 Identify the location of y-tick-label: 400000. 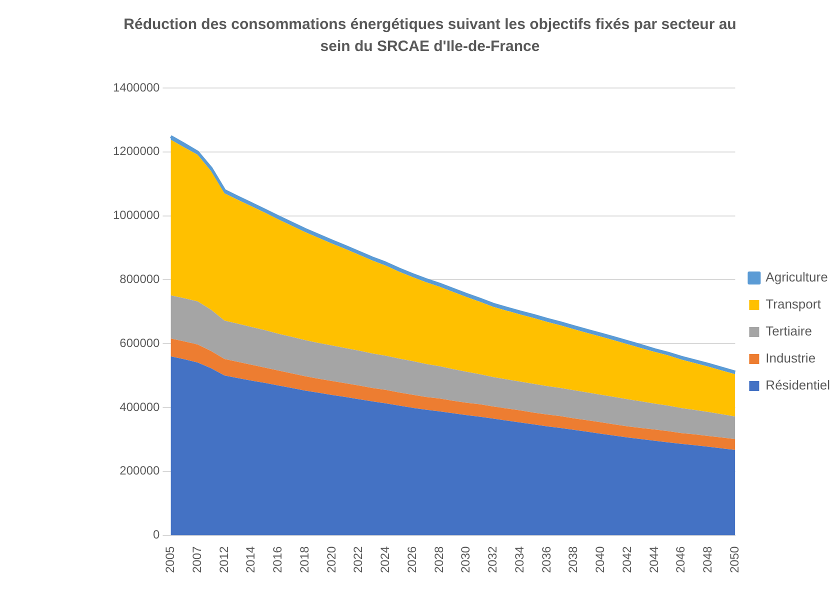
(140, 407).